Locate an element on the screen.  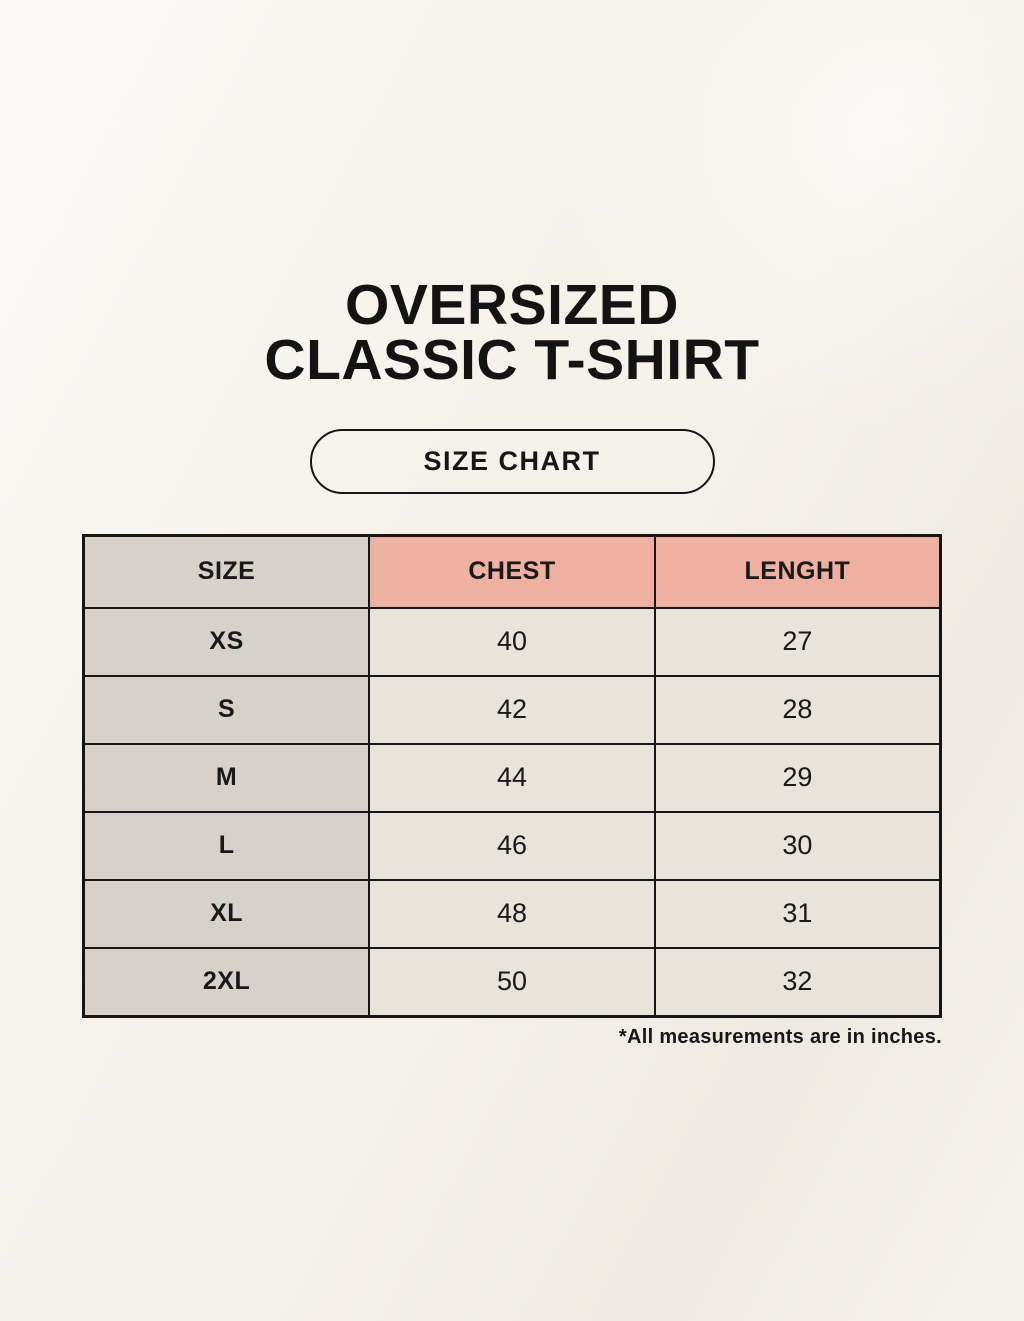
measurement-value-cell: 40 is located at coordinates (512, 641).